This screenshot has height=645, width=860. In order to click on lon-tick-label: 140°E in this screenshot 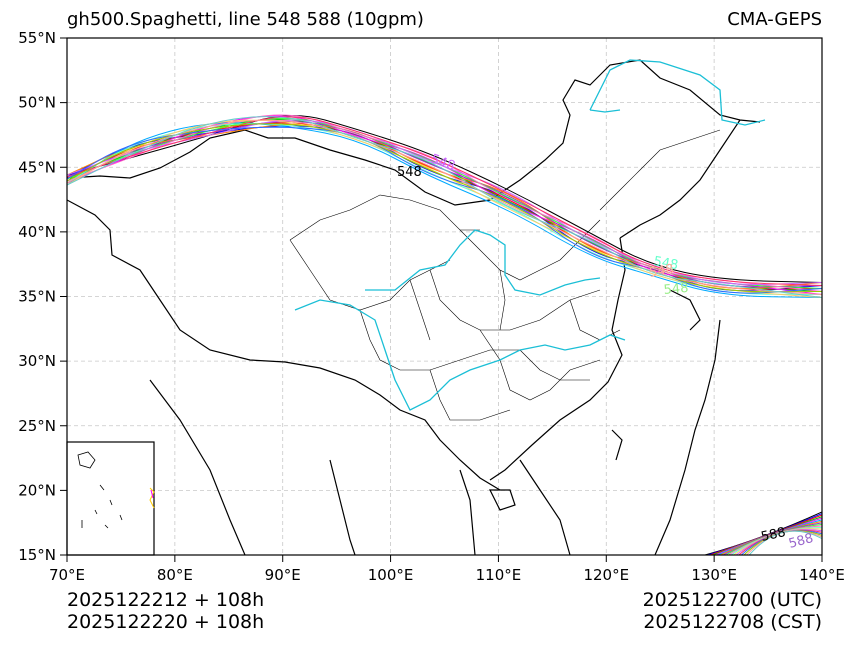, I will do `click(822, 575)`.